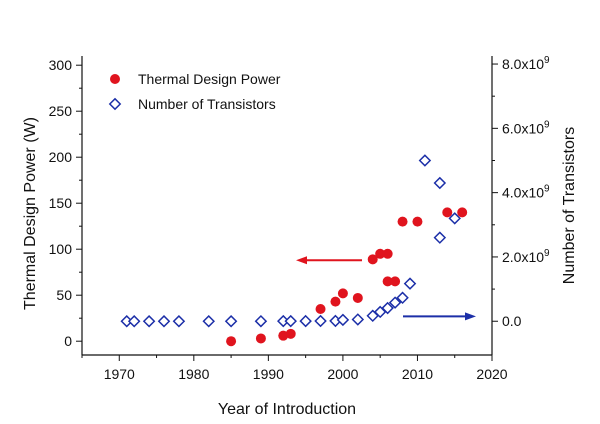  I want to click on legend-tdp-label: Thermal Design Power, so click(209, 79).